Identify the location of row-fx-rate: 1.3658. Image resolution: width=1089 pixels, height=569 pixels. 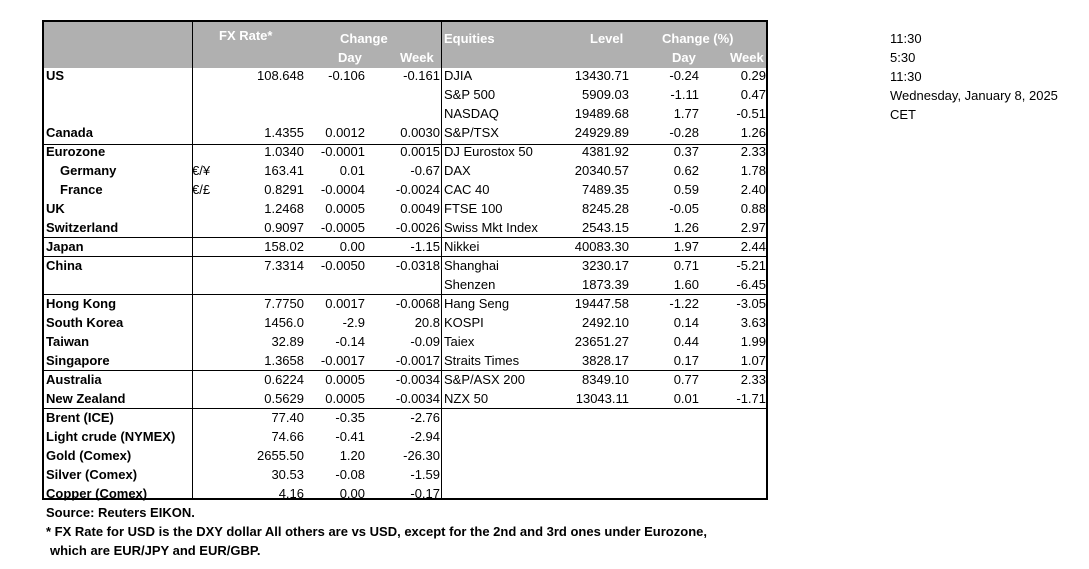
(284, 360).